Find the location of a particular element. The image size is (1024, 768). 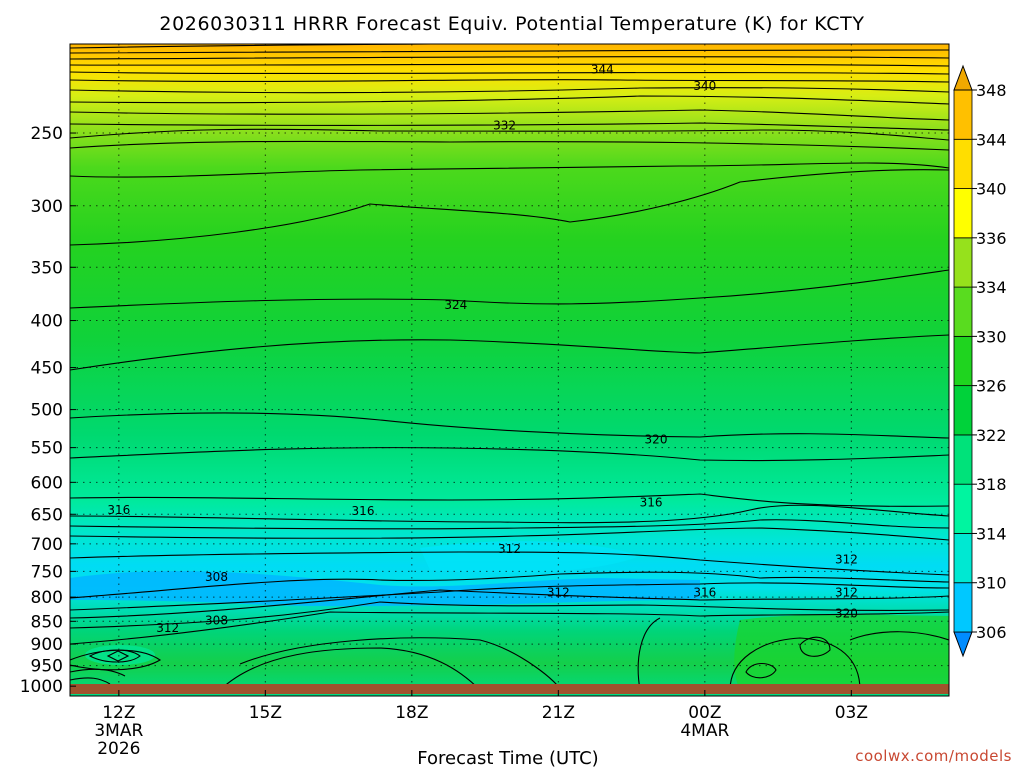

y-tick-label: 800 is located at coordinates (47, 598).